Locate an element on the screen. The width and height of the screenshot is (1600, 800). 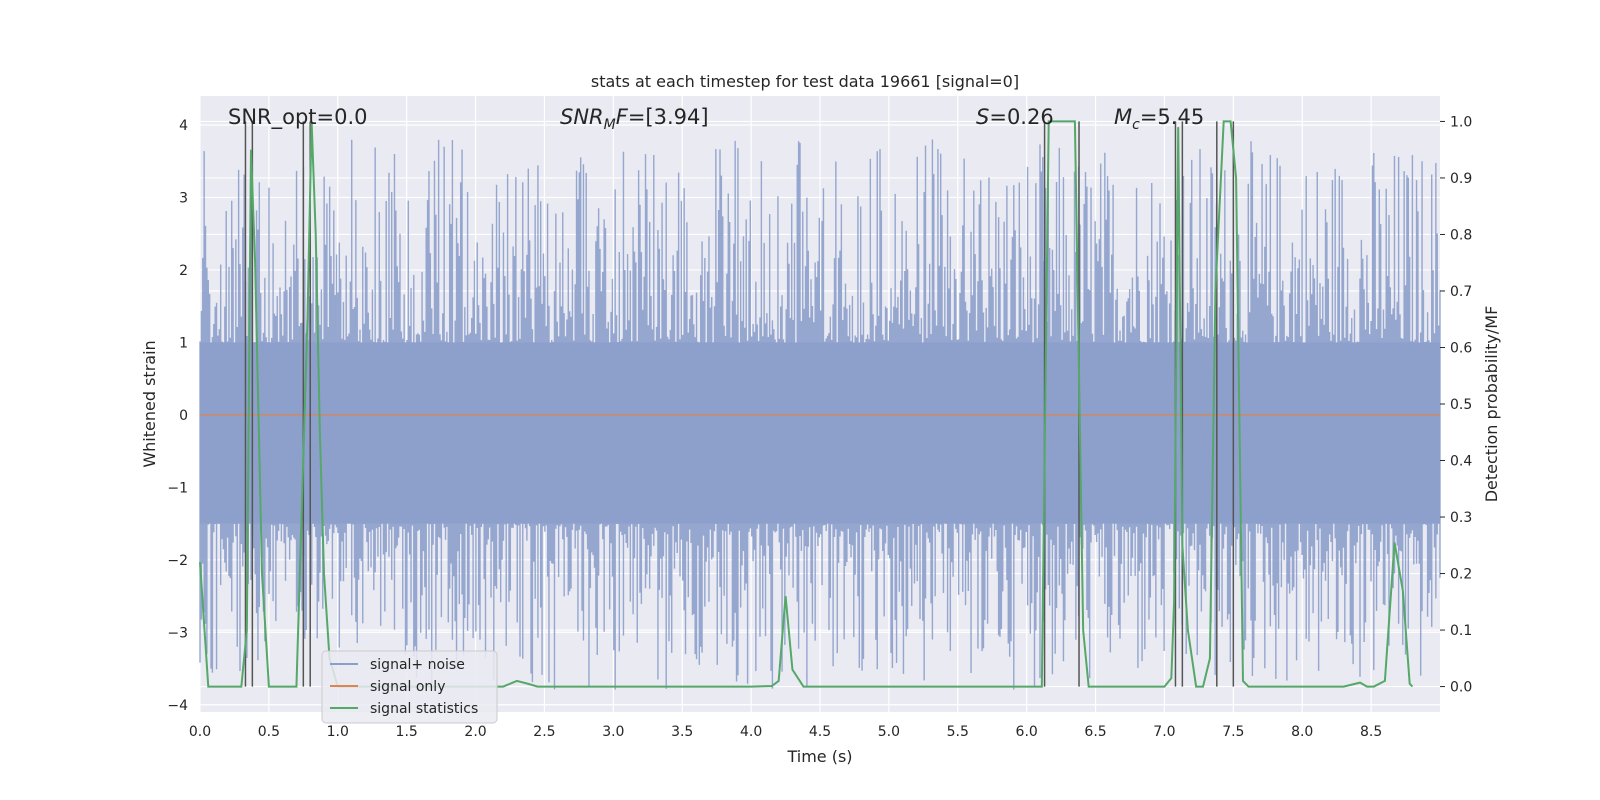
y2-tick-label: 0.5 is located at coordinates (1461, 405).